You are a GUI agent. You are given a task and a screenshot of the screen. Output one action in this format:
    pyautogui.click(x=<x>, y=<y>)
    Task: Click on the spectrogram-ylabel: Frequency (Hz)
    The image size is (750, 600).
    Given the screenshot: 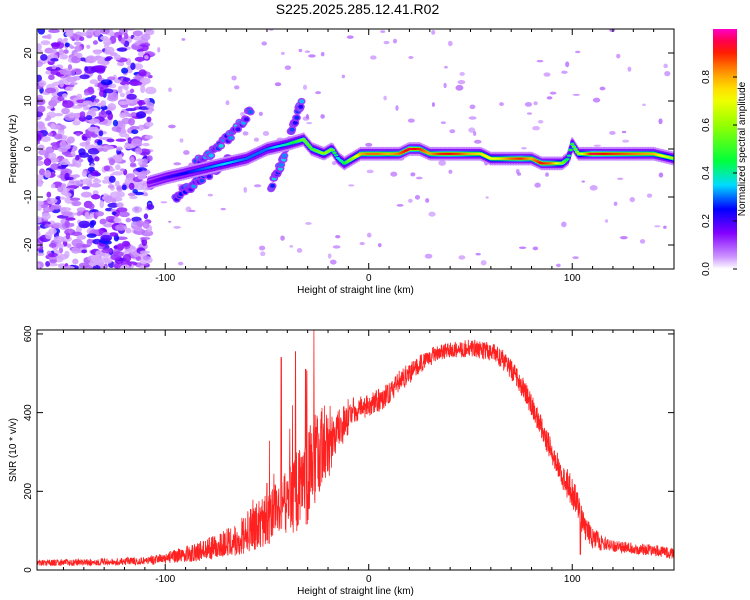 What is the action you would take?
    pyautogui.click(x=13, y=149)
    